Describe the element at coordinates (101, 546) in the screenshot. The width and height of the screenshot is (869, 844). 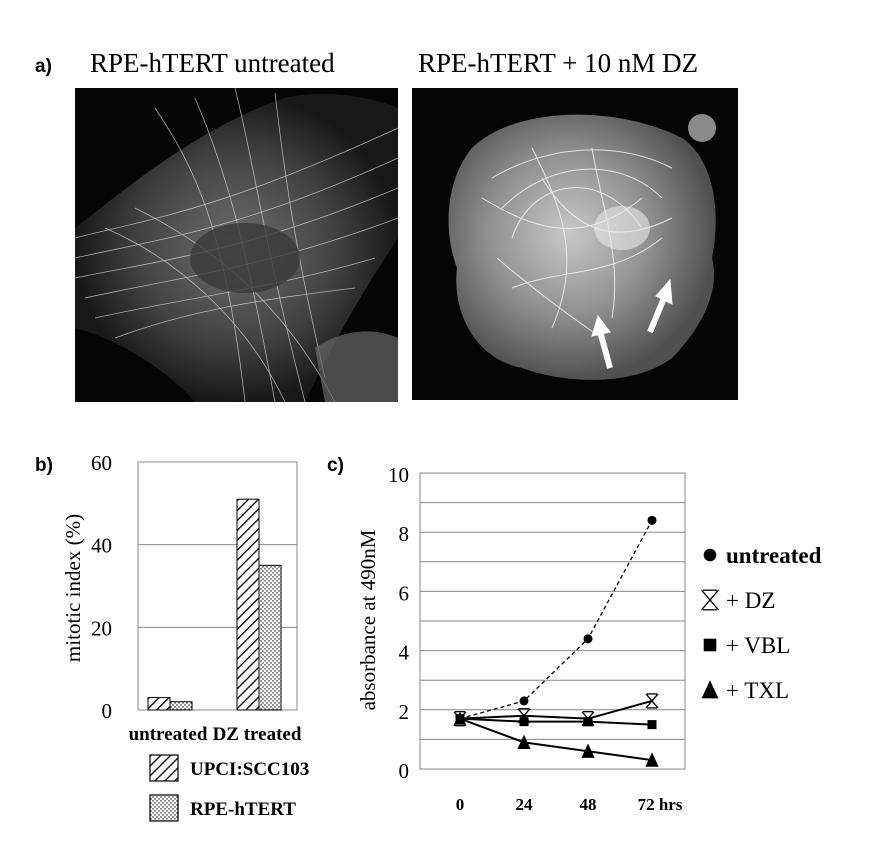
I see `b-ytick-label: 40` at that location.